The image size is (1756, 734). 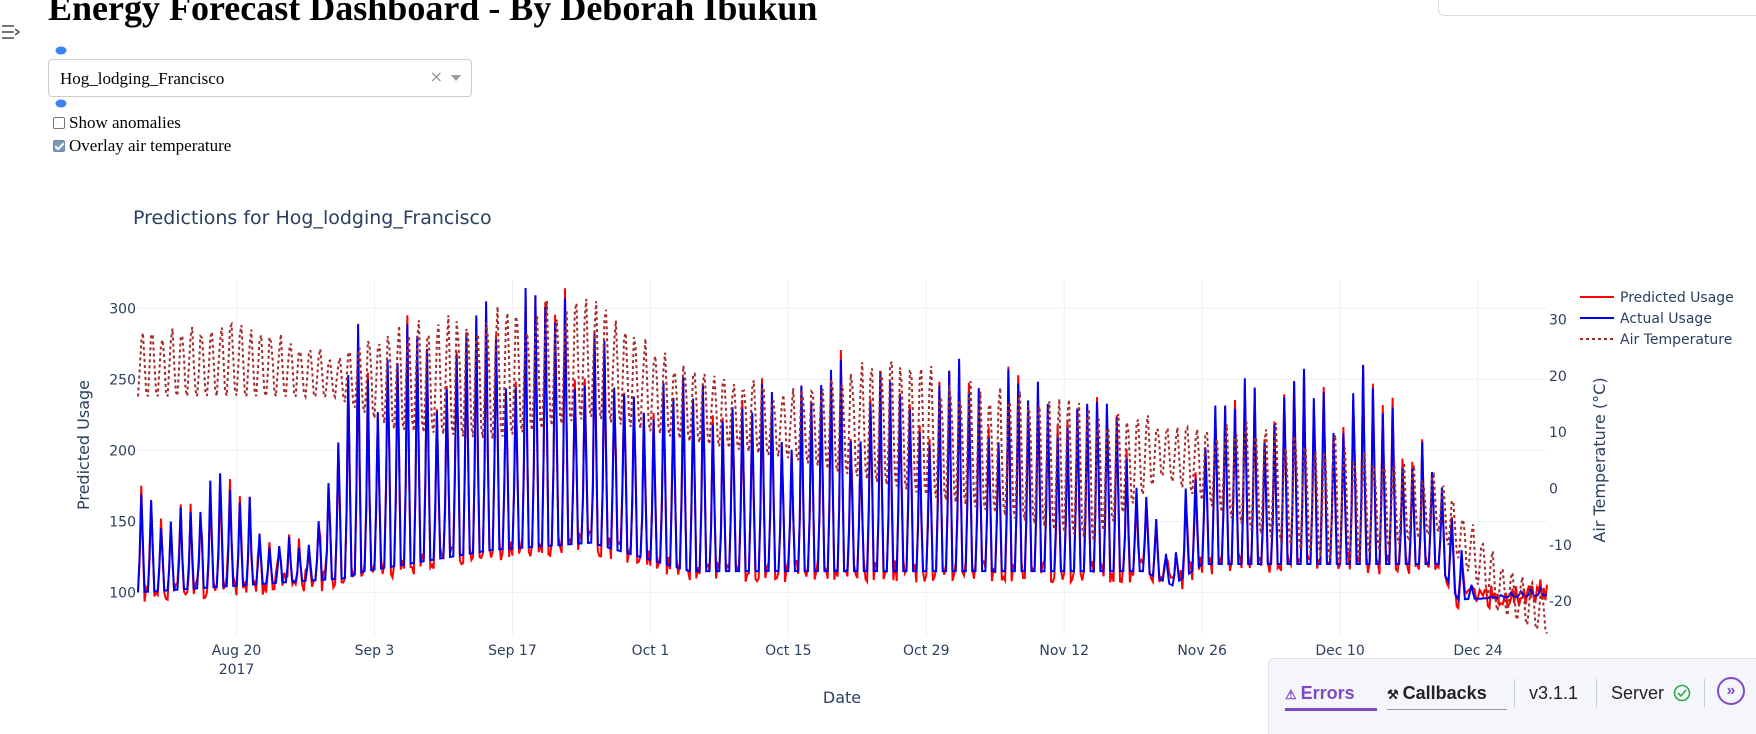 I want to click on x-tick-sublabel: 2017, so click(x=237, y=670).